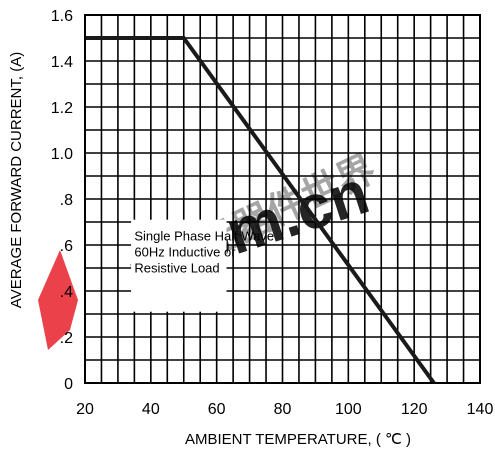 Image resolution: width=495 pixels, height=454 pixels. I want to click on y-tick-label: 0, so click(68, 384).